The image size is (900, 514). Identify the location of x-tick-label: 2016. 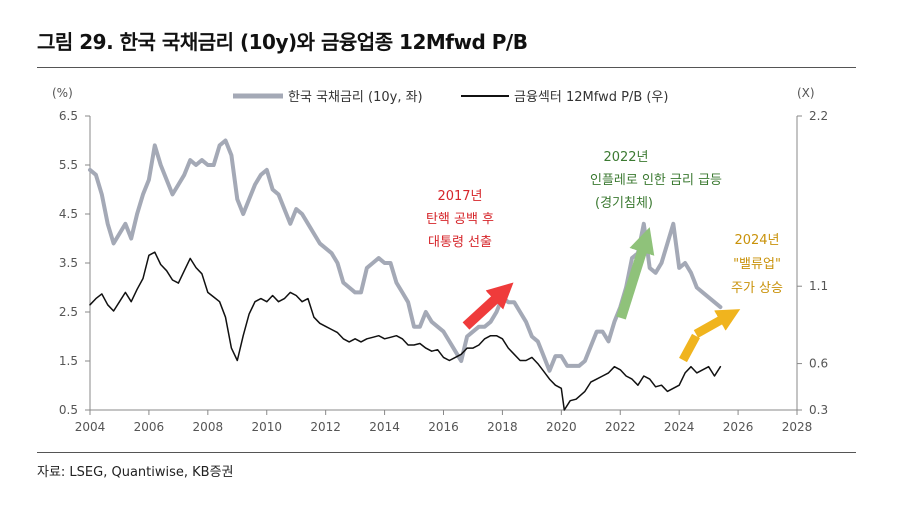
(443, 427).